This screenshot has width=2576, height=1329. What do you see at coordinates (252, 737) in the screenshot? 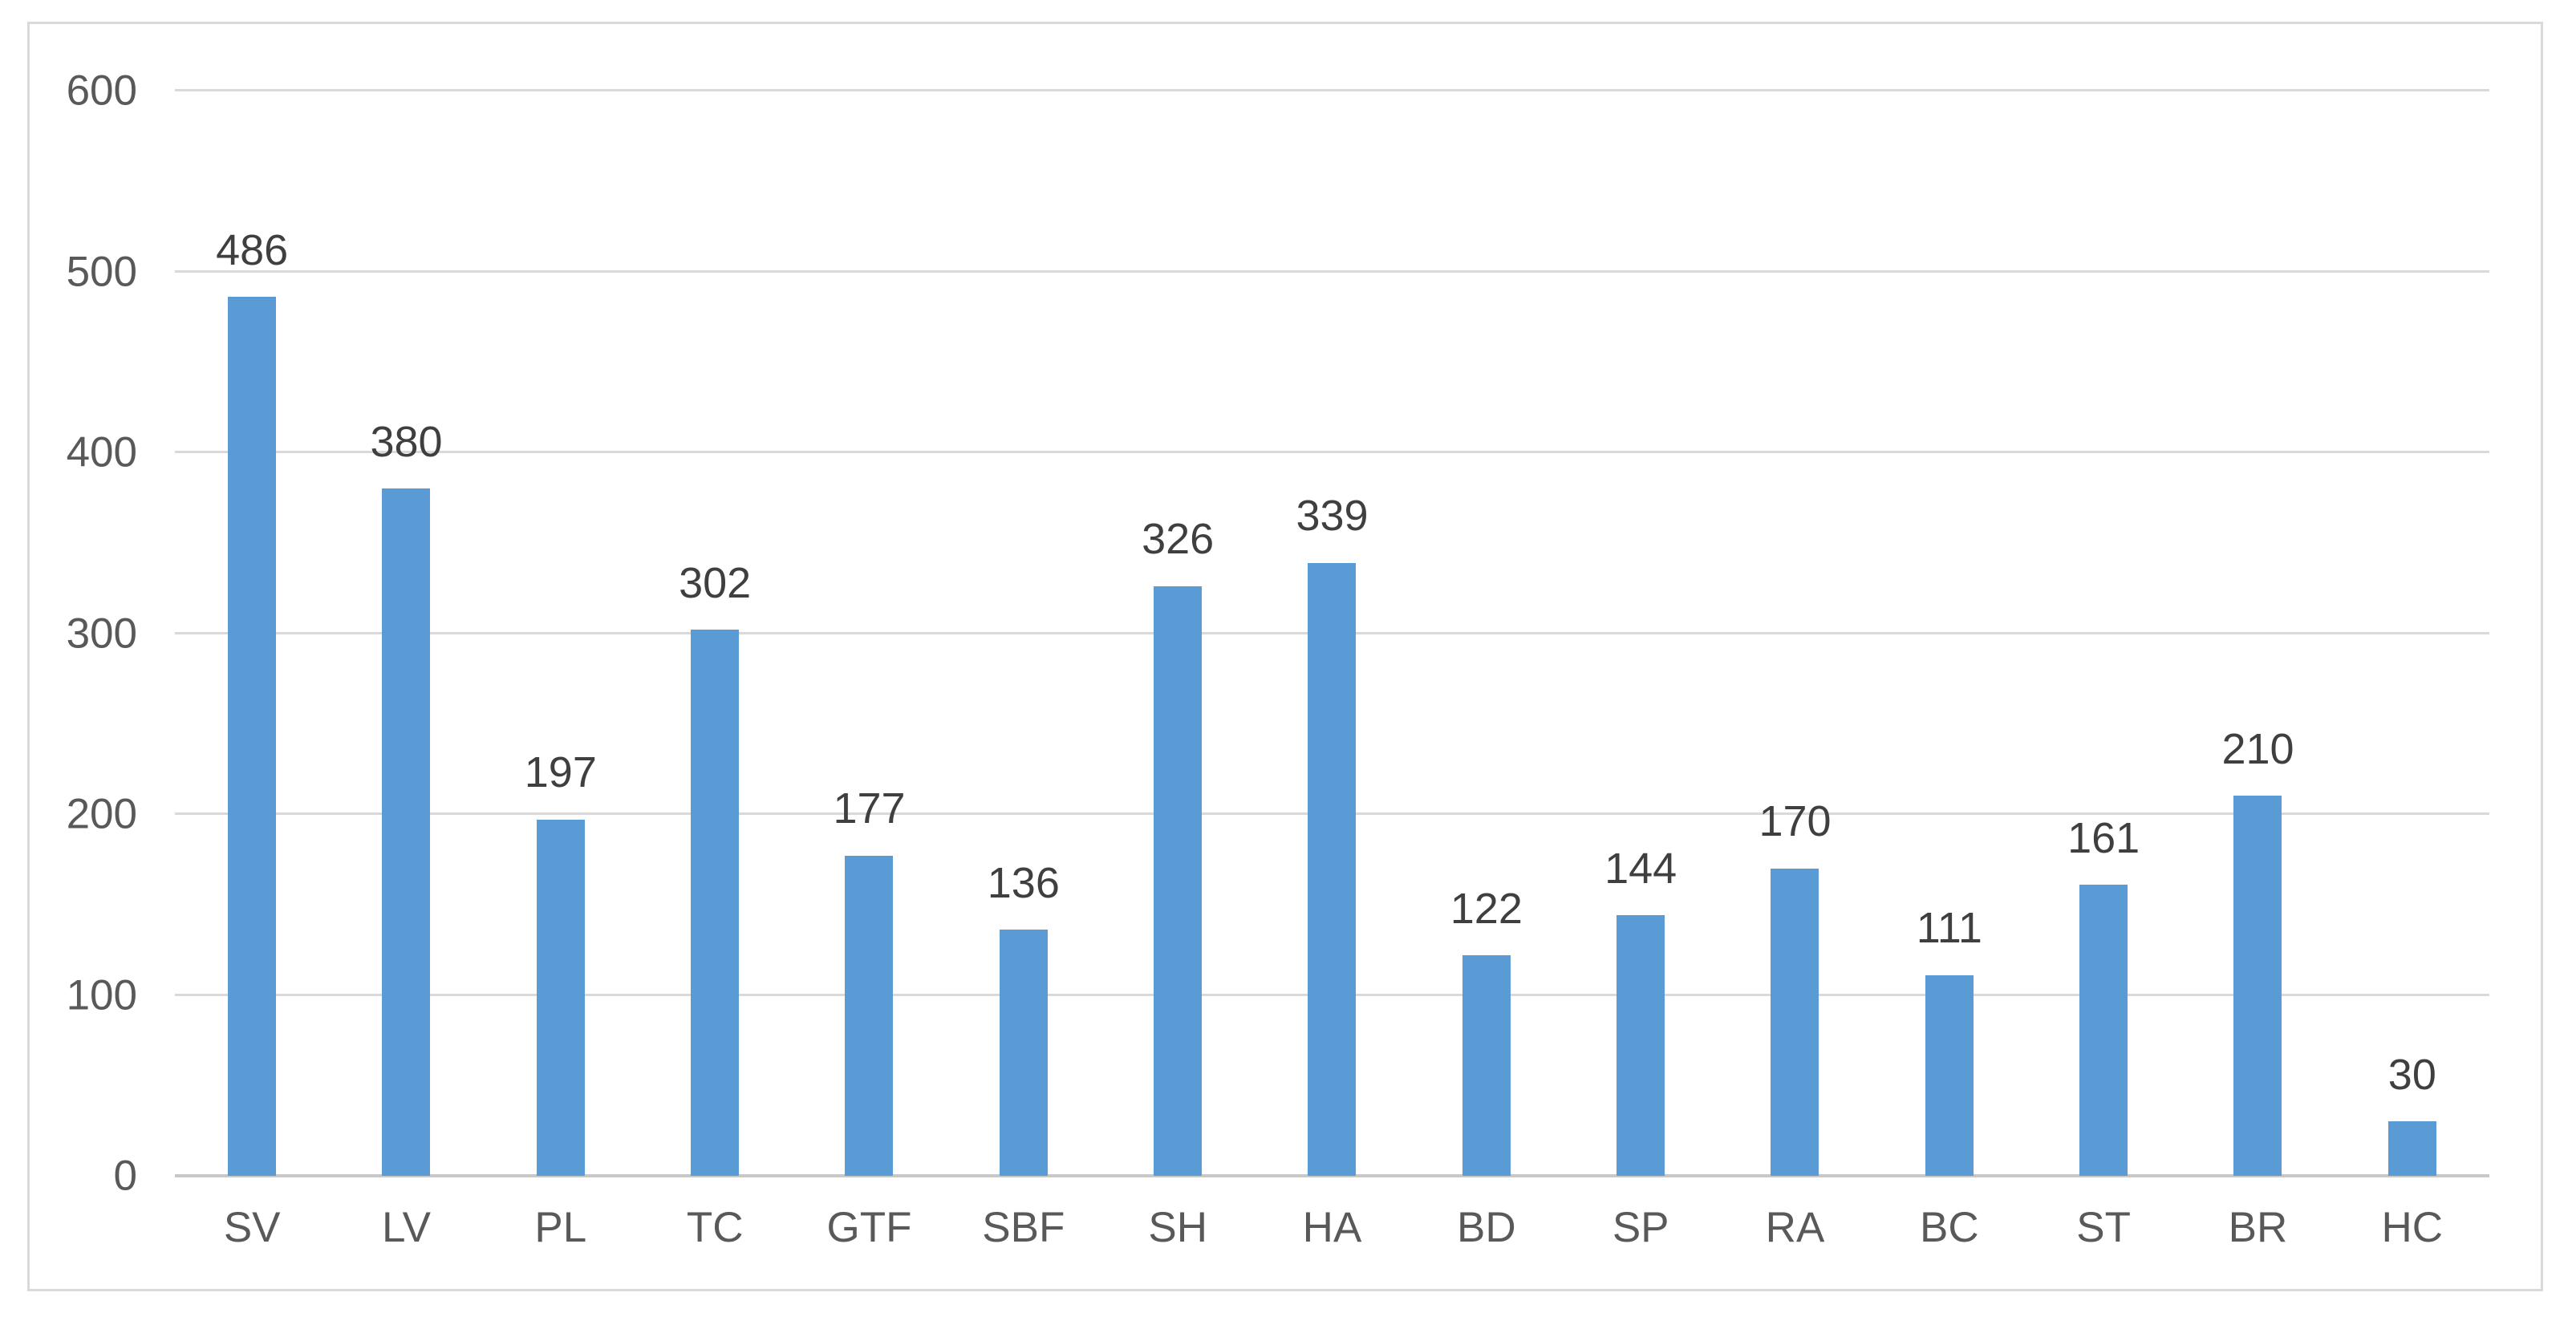
I see `bar-sv` at bounding box center [252, 737].